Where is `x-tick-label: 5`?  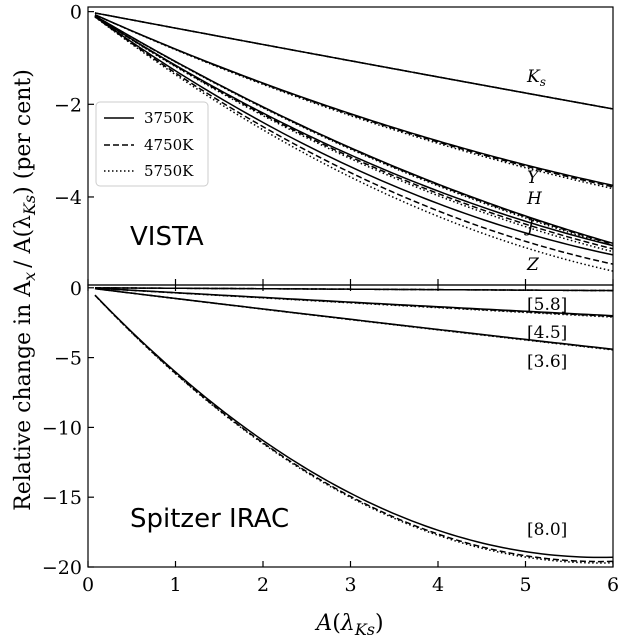
x-tick-label: 5 is located at coordinates (525, 585).